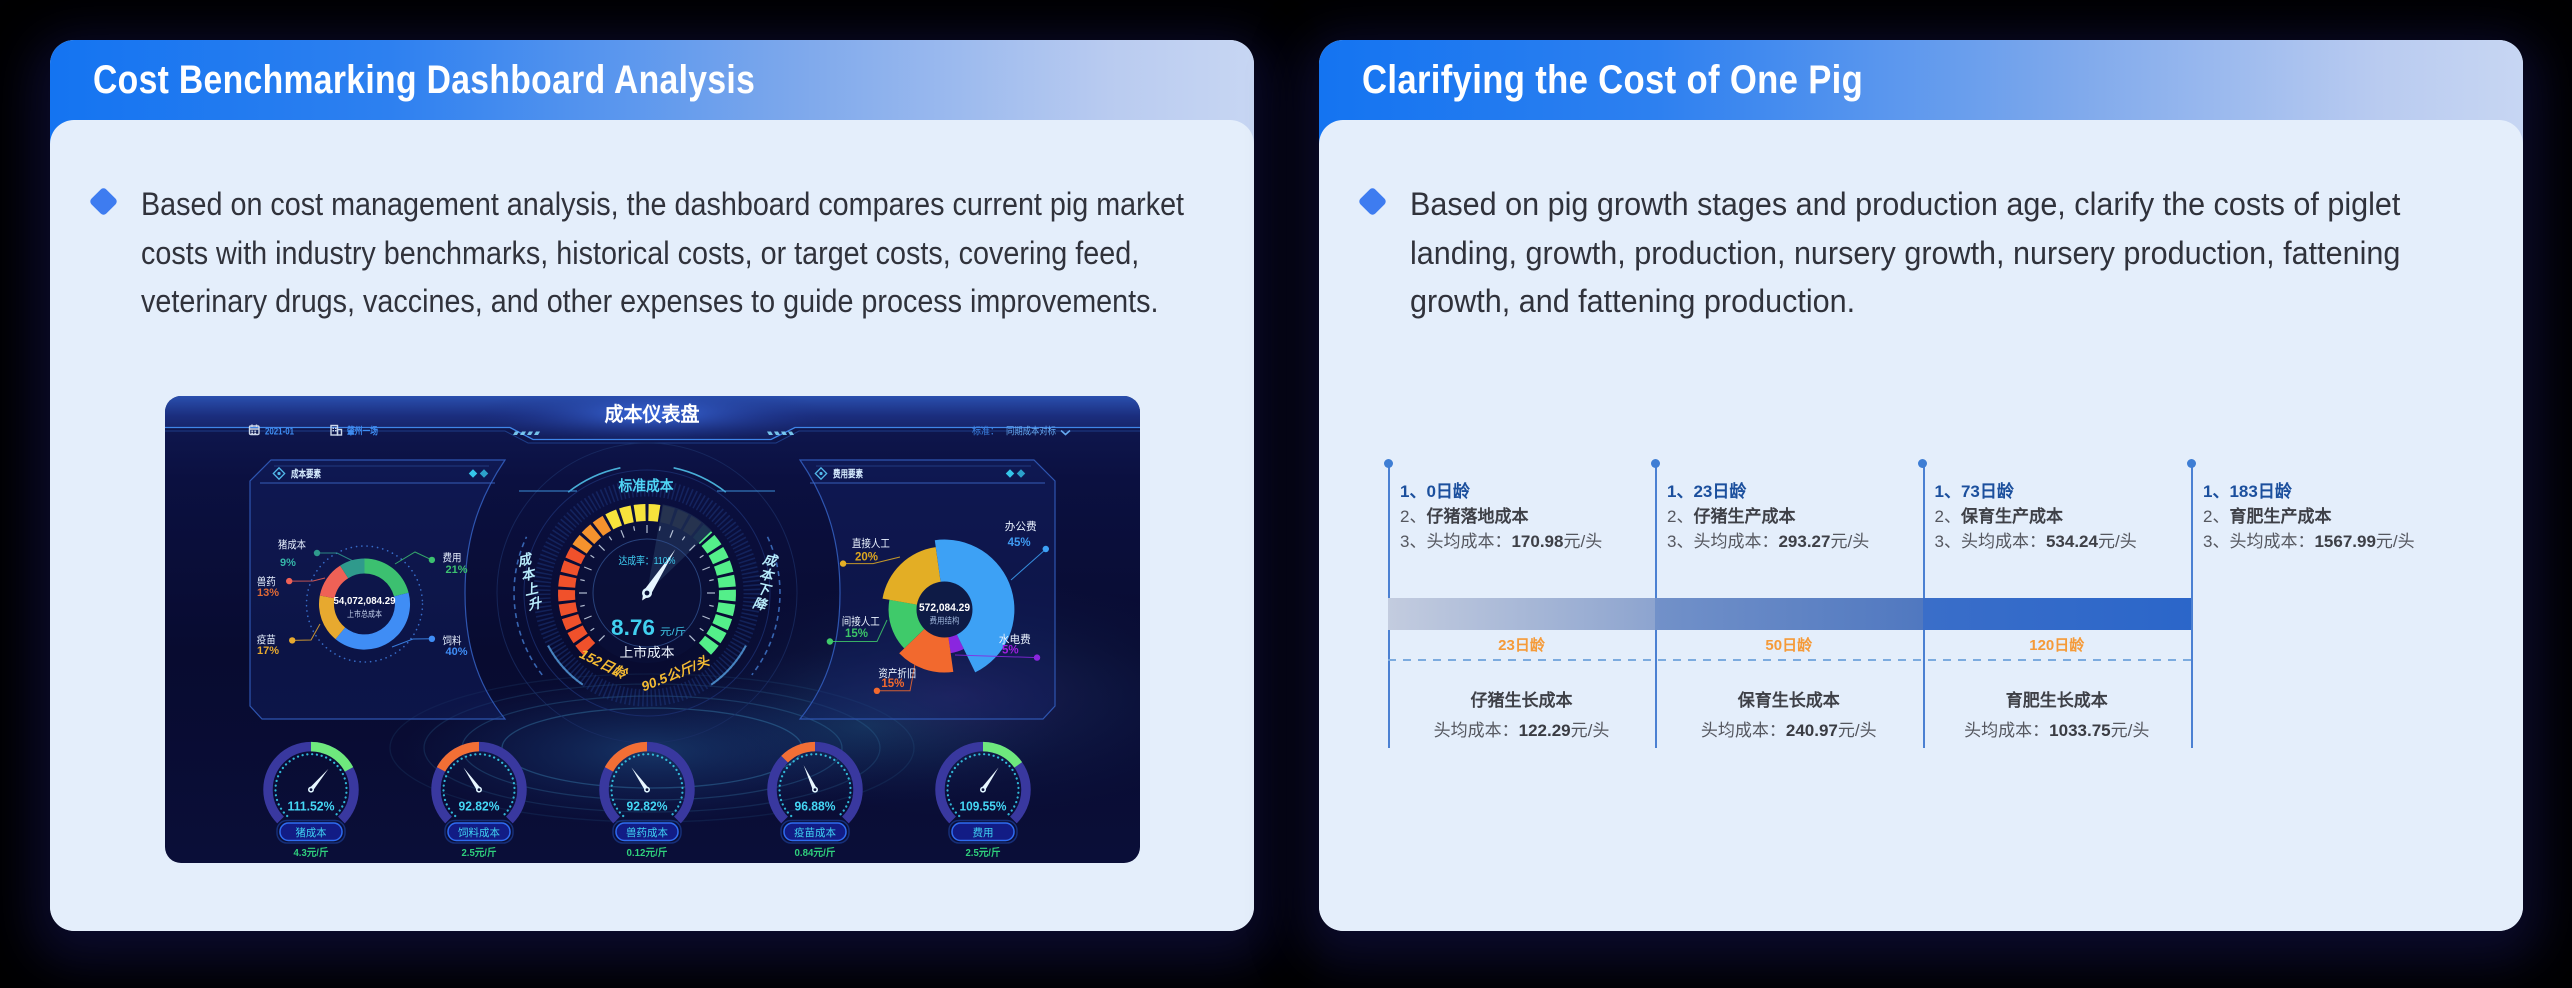 This screenshot has width=2572, height=988. What do you see at coordinates (311, 806) in the screenshot?
I see `svg-text: 111.52%` at bounding box center [311, 806].